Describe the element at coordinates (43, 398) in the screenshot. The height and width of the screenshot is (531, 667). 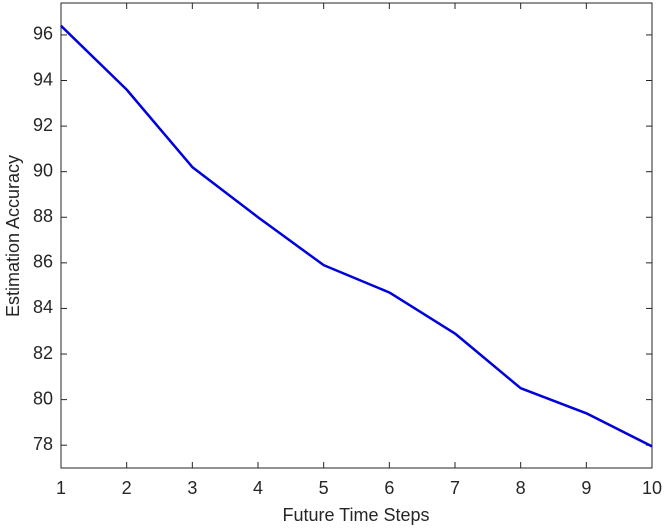
I see `y-tick-label: 80` at that location.